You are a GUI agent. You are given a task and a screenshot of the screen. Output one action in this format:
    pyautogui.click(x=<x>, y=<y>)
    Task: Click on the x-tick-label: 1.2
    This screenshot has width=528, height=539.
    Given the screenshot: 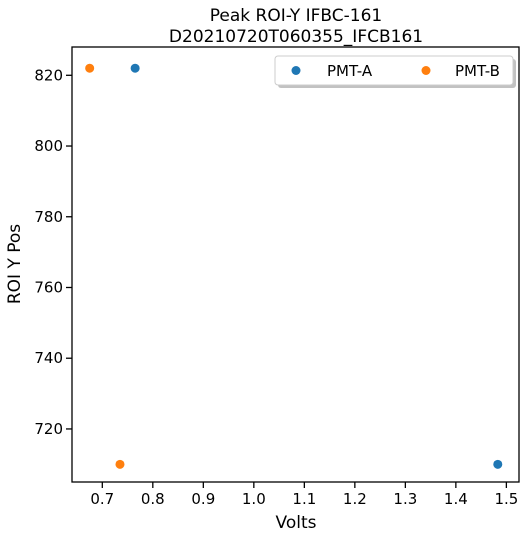 What is the action you would take?
    pyautogui.click(x=355, y=499)
    